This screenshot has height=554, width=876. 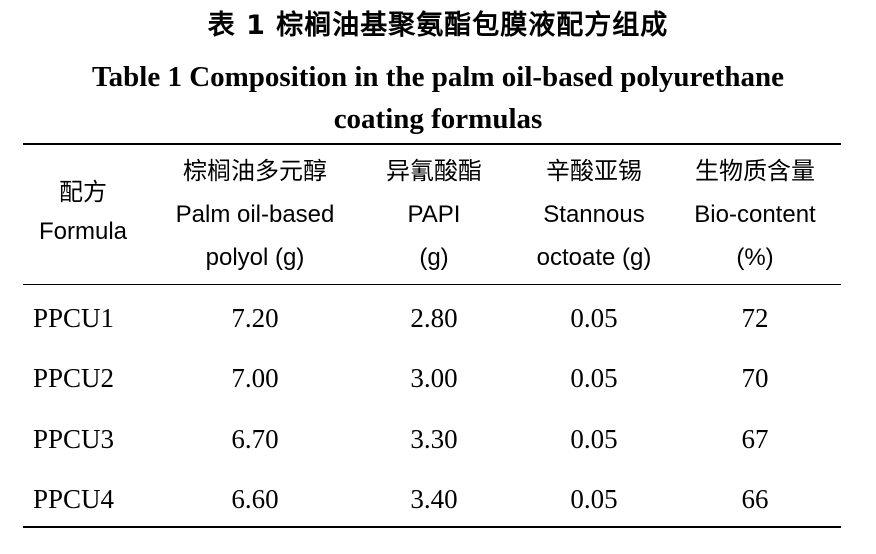 I want to click on header-formula-cn: 配方, so click(x=83, y=192).